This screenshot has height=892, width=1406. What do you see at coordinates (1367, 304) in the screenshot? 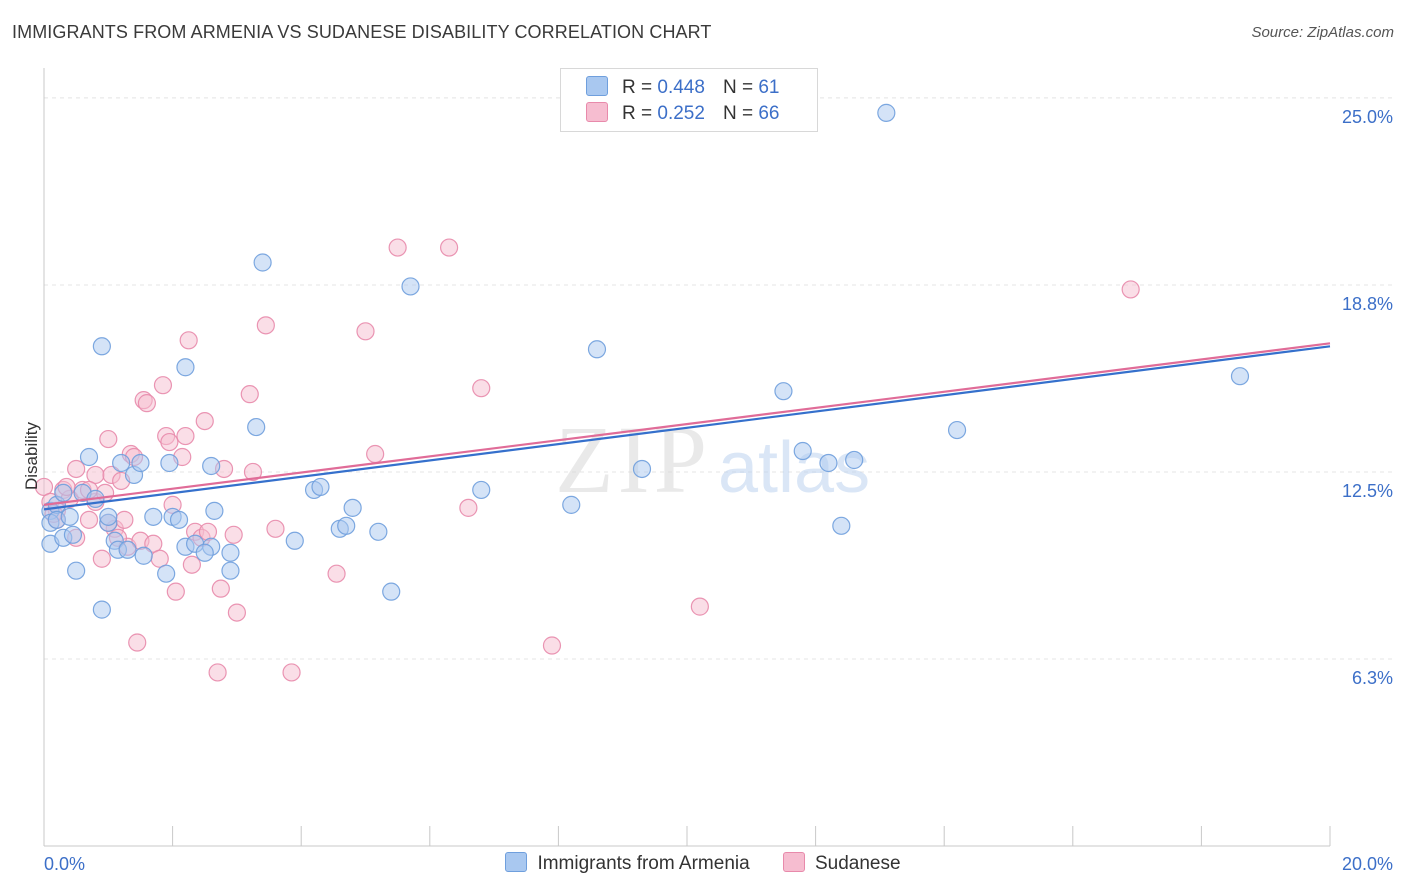
I see `y-tick-label-2: 18.8%` at bounding box center [1367, 304].